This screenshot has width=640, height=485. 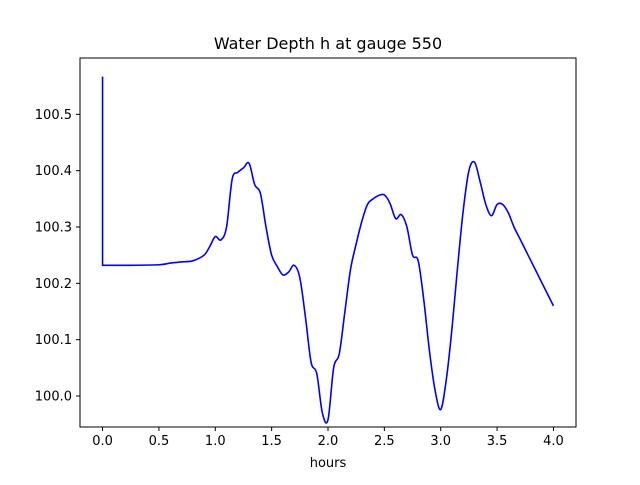 What do you see at coordinates (53, 115) in the screenshot?
I see `y-tick-label: 100.5` at bounding box center [53, 115].